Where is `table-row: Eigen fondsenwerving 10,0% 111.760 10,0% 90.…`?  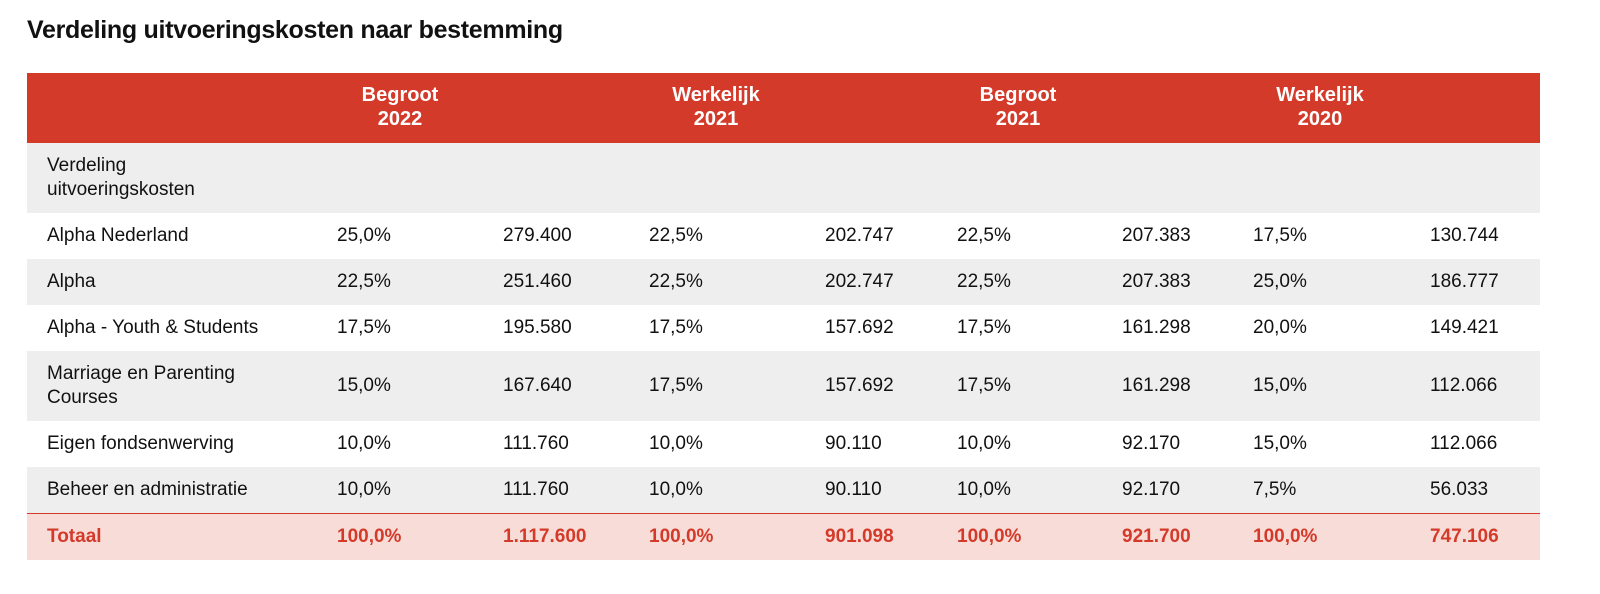 table-row: Eigen fondsenwerving 10,0% 111.760 10,0% 90.… is located at coordinates (783, 444).